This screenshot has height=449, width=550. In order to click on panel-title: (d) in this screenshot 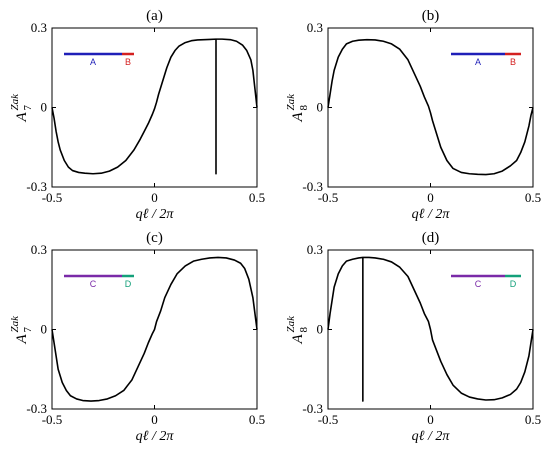, I will do `click(431, 238)`.